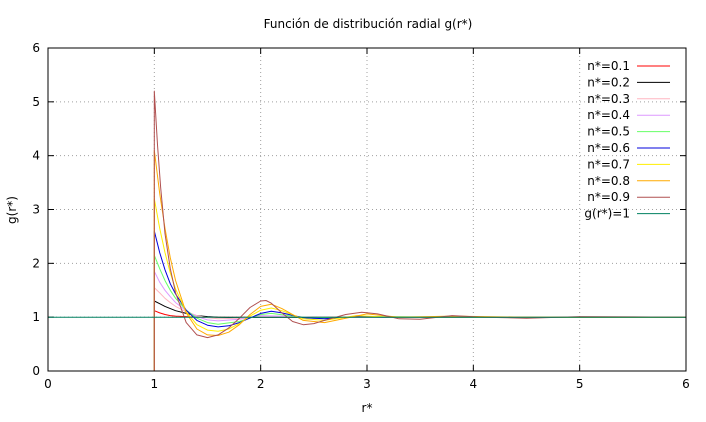 The image size is (706, 422). I want to click on legend-label-n-0-6: n*=0.6, so click(608, 148).